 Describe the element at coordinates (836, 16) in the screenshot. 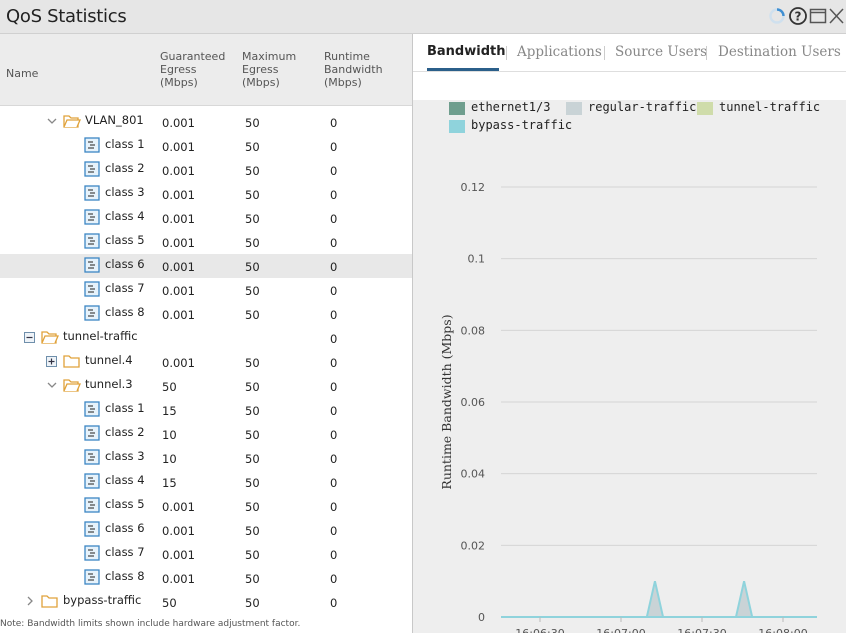

I see `close-icon` at that location.